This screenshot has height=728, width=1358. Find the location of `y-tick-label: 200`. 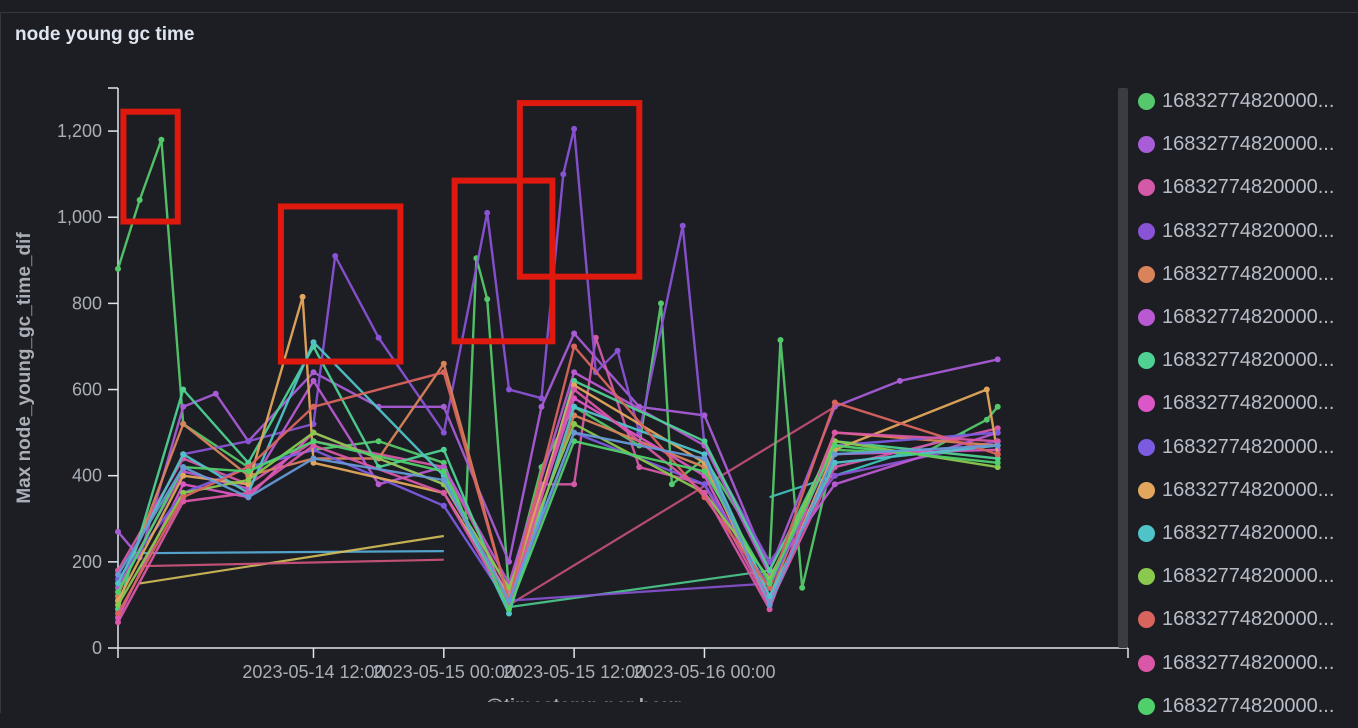

y-tick-label: 200 is located at coordinates (87, 562).